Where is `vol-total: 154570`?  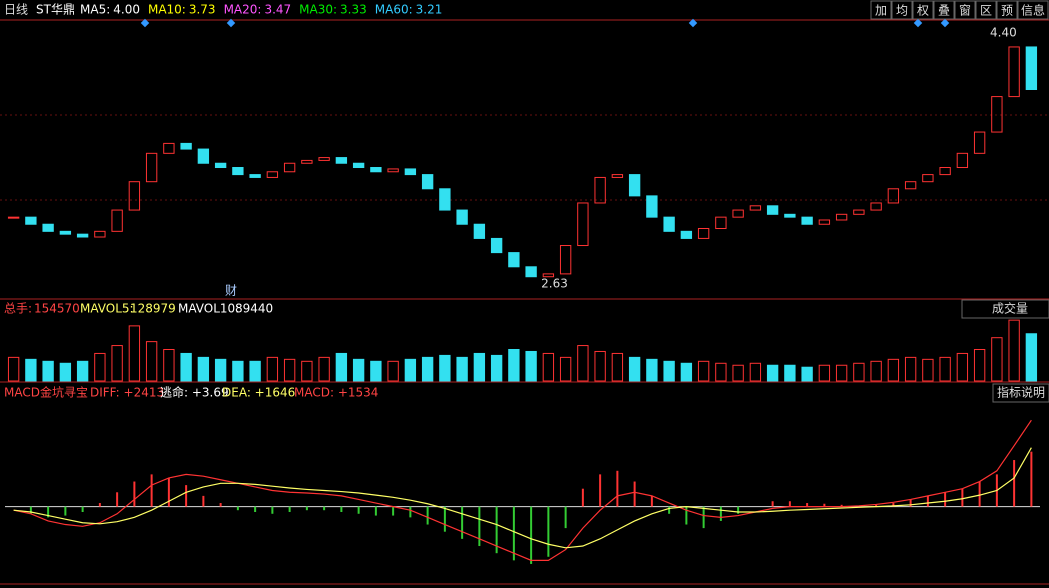 vol-total: 154570 is located at coordinates (57, 309).